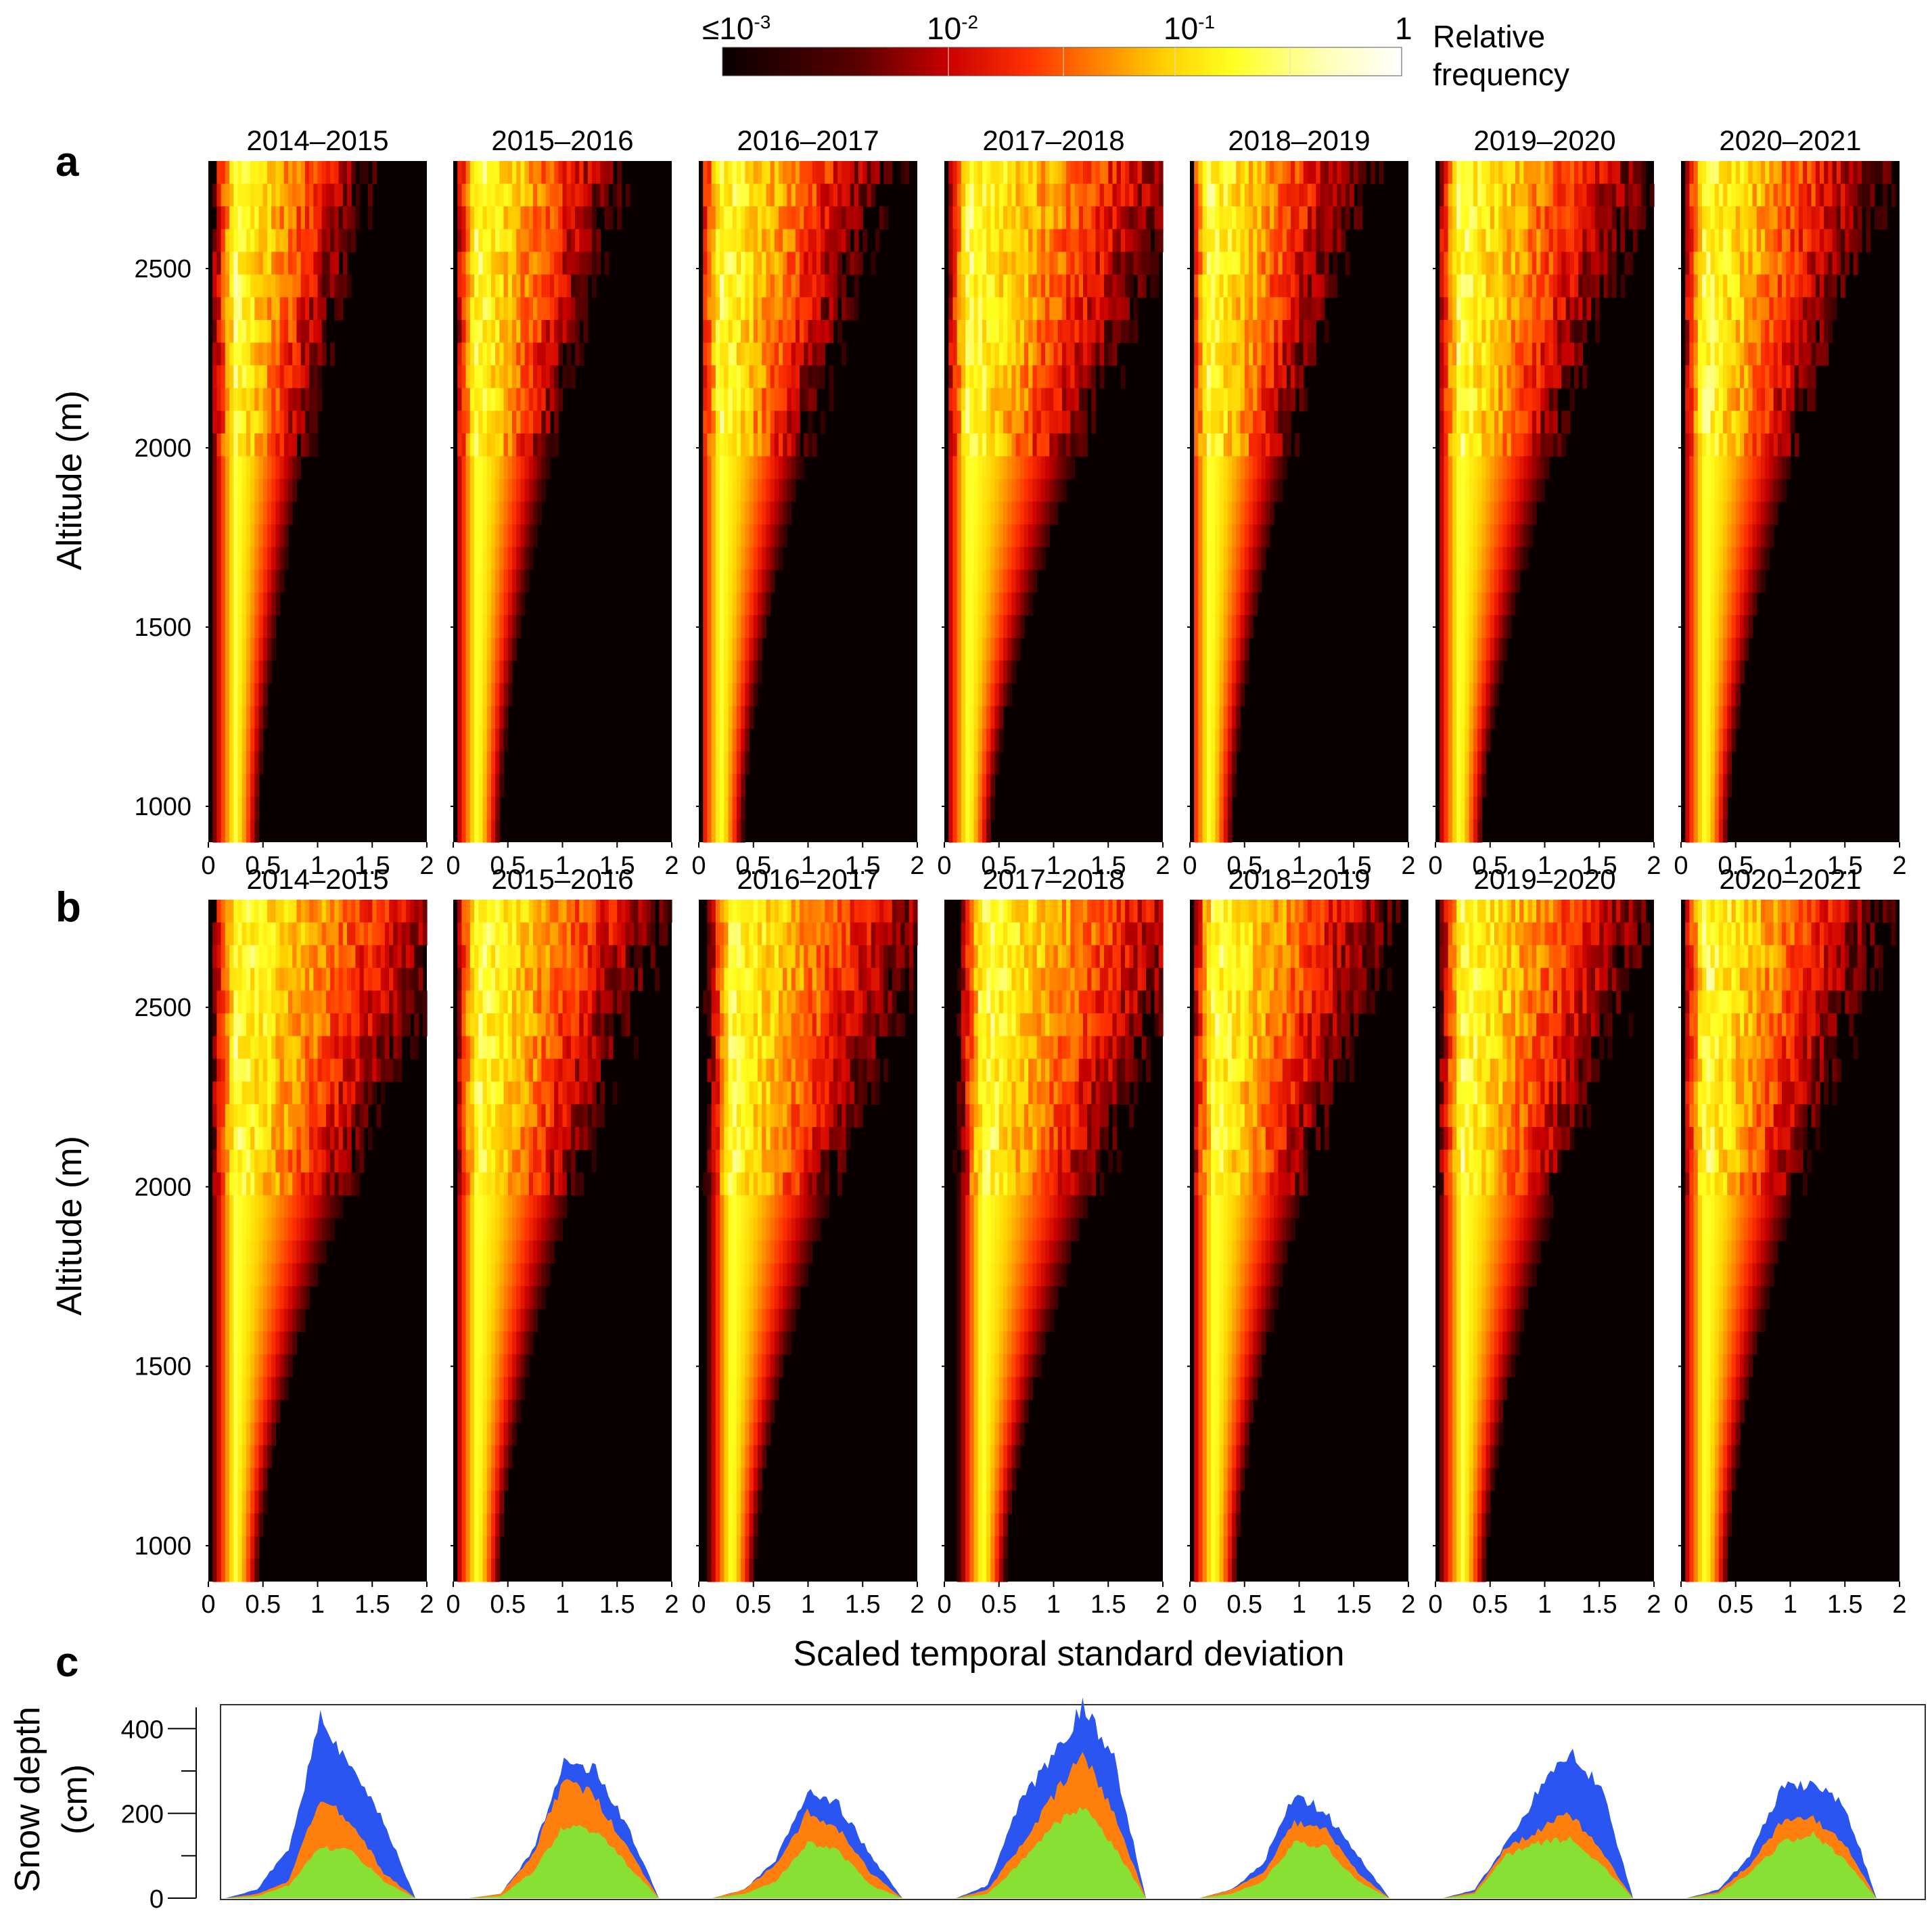  I want to click on x-tick-label: 0.5, so click(263, 866).